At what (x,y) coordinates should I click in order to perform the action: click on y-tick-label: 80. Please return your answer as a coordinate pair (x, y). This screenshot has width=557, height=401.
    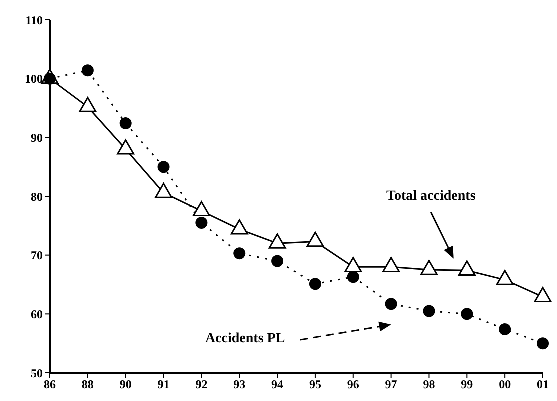
    Looking at the image, I should click on (37, 197).